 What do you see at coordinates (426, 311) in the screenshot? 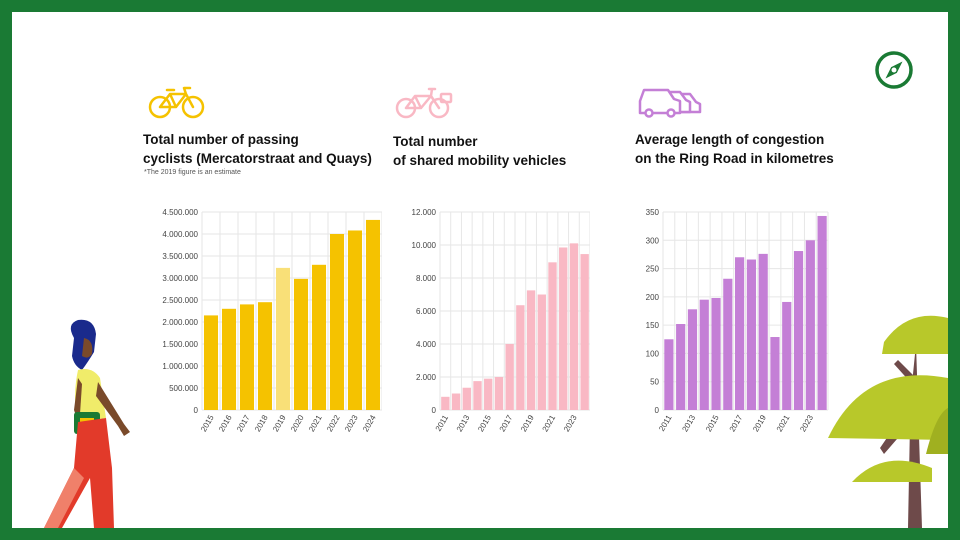
I see `y-tick-label: 6.000` at bounding box center [426, 311].